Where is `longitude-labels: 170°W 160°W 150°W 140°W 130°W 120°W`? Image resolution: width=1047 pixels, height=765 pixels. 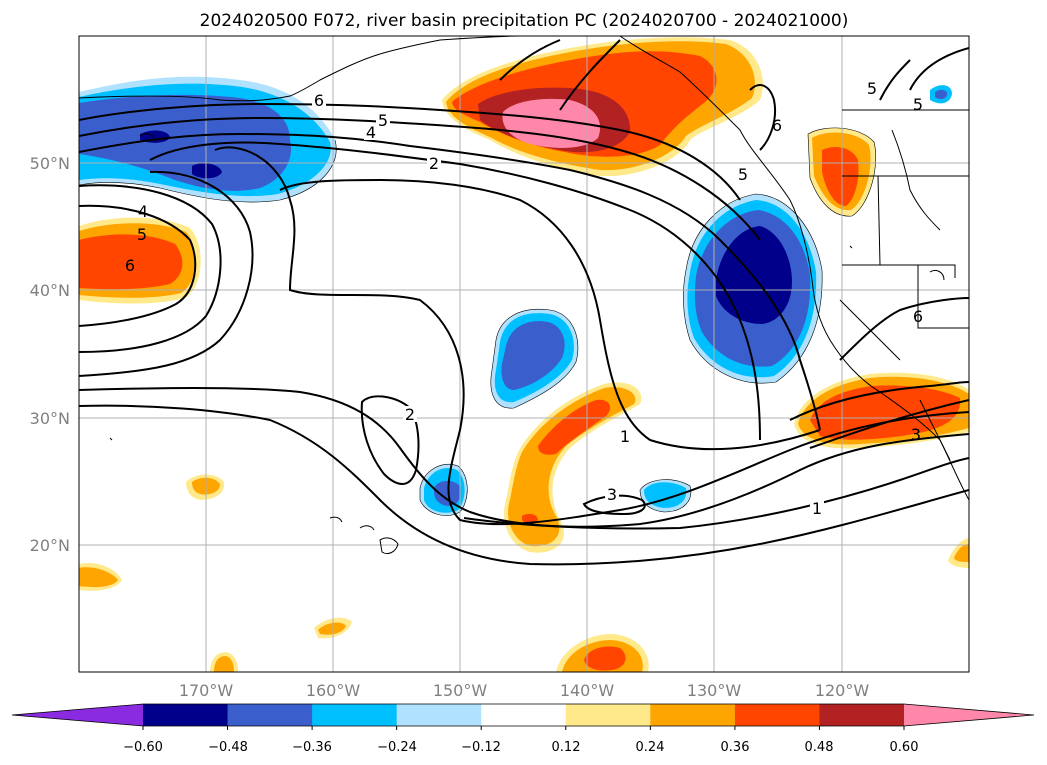 longitude-labels: 170°W 160°W 150°W 140°W 130°W 120°W is located at coordinates (524, 690).